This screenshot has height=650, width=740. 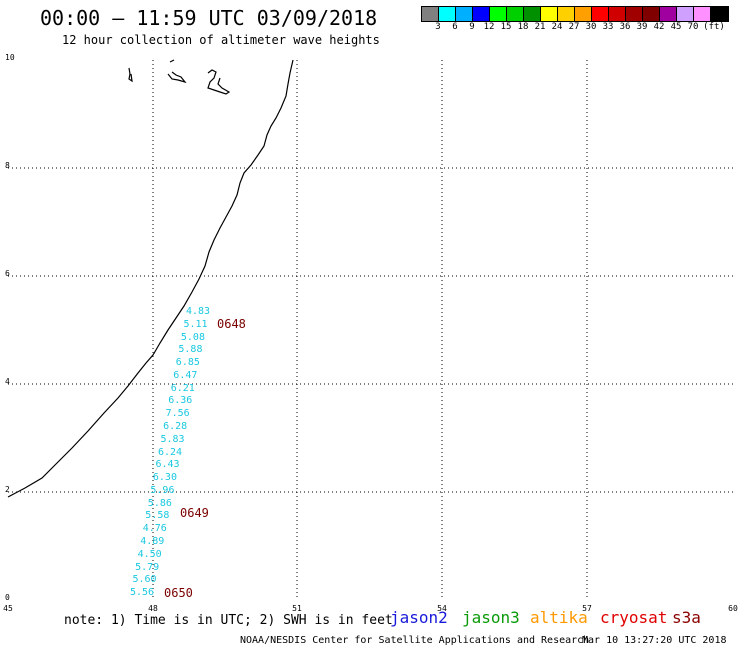 What do you see at coordinates (297, 608) in the screenshot?
I see `x-tick-label: 51` at bounding box center [297, 608].